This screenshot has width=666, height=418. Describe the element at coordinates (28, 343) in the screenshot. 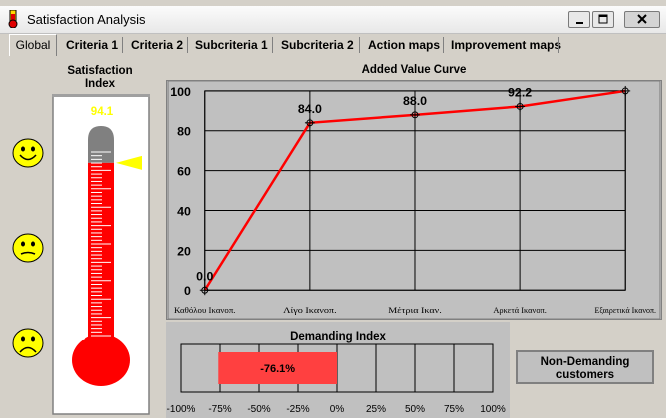

I see `sad-face-icon` at that location.